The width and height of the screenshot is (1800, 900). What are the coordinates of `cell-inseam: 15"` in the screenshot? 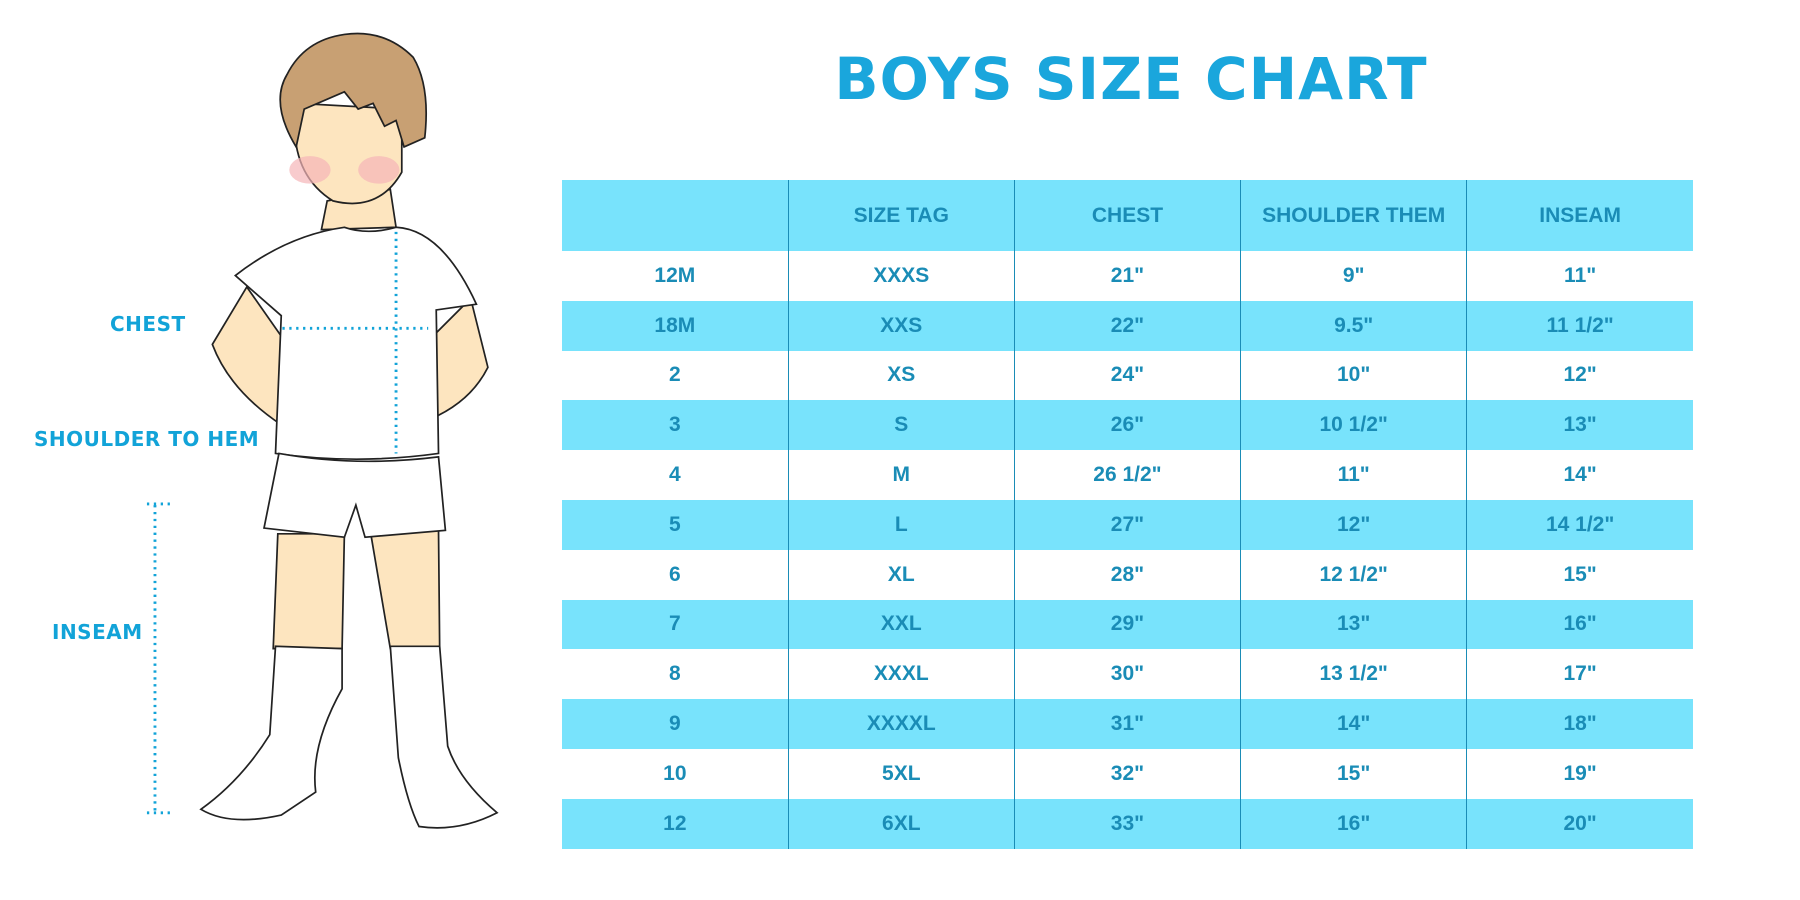 It's located at (1579, 574).